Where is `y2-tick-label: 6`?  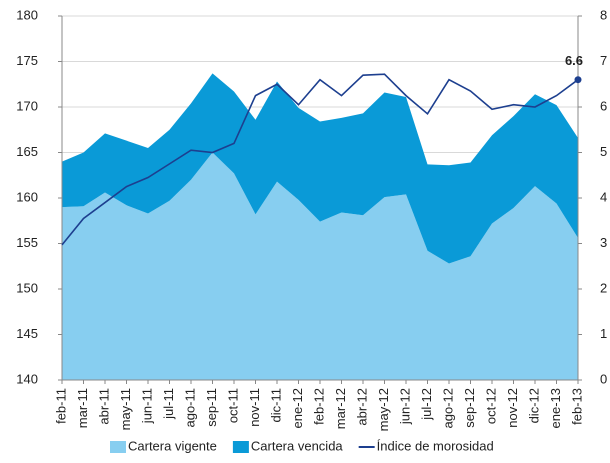 y2-tick-label: 6 is located at coordinates (603, 105).